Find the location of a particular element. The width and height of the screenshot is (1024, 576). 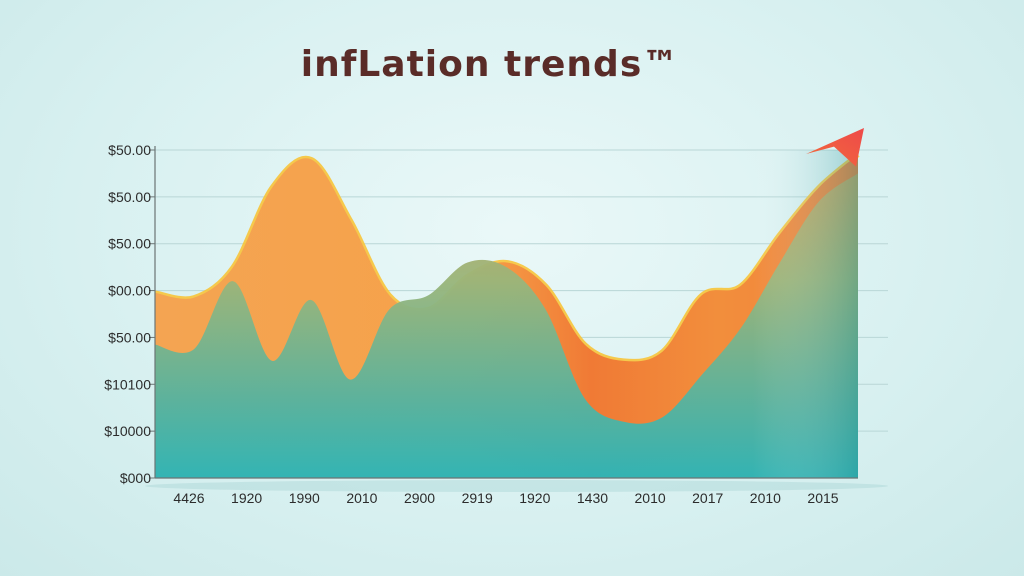

y-tick-label: $10100 is located at coordinates (127, 384).